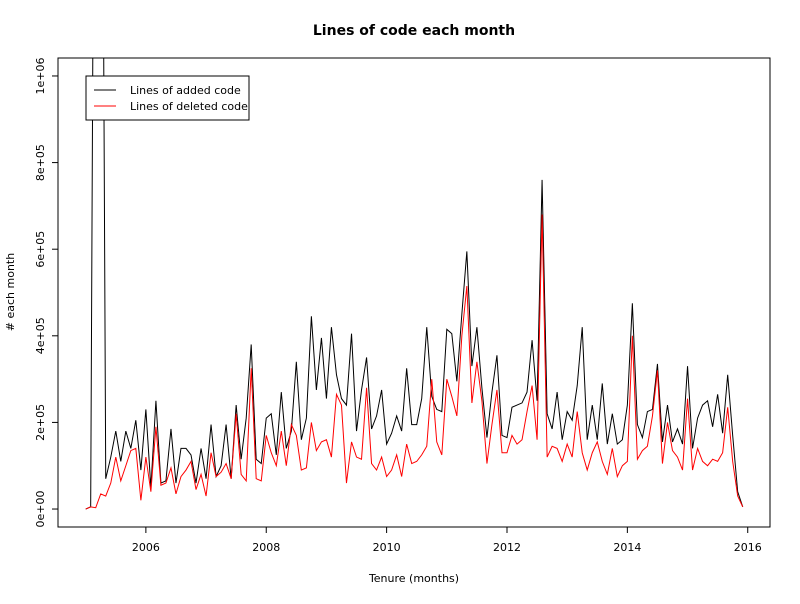 This screenshot has width=800, height=604. What do you see at coordinates (40, 509) in the screenshot?
I see `y-tick-label: 0e+00` at bounding box center [40, 509].